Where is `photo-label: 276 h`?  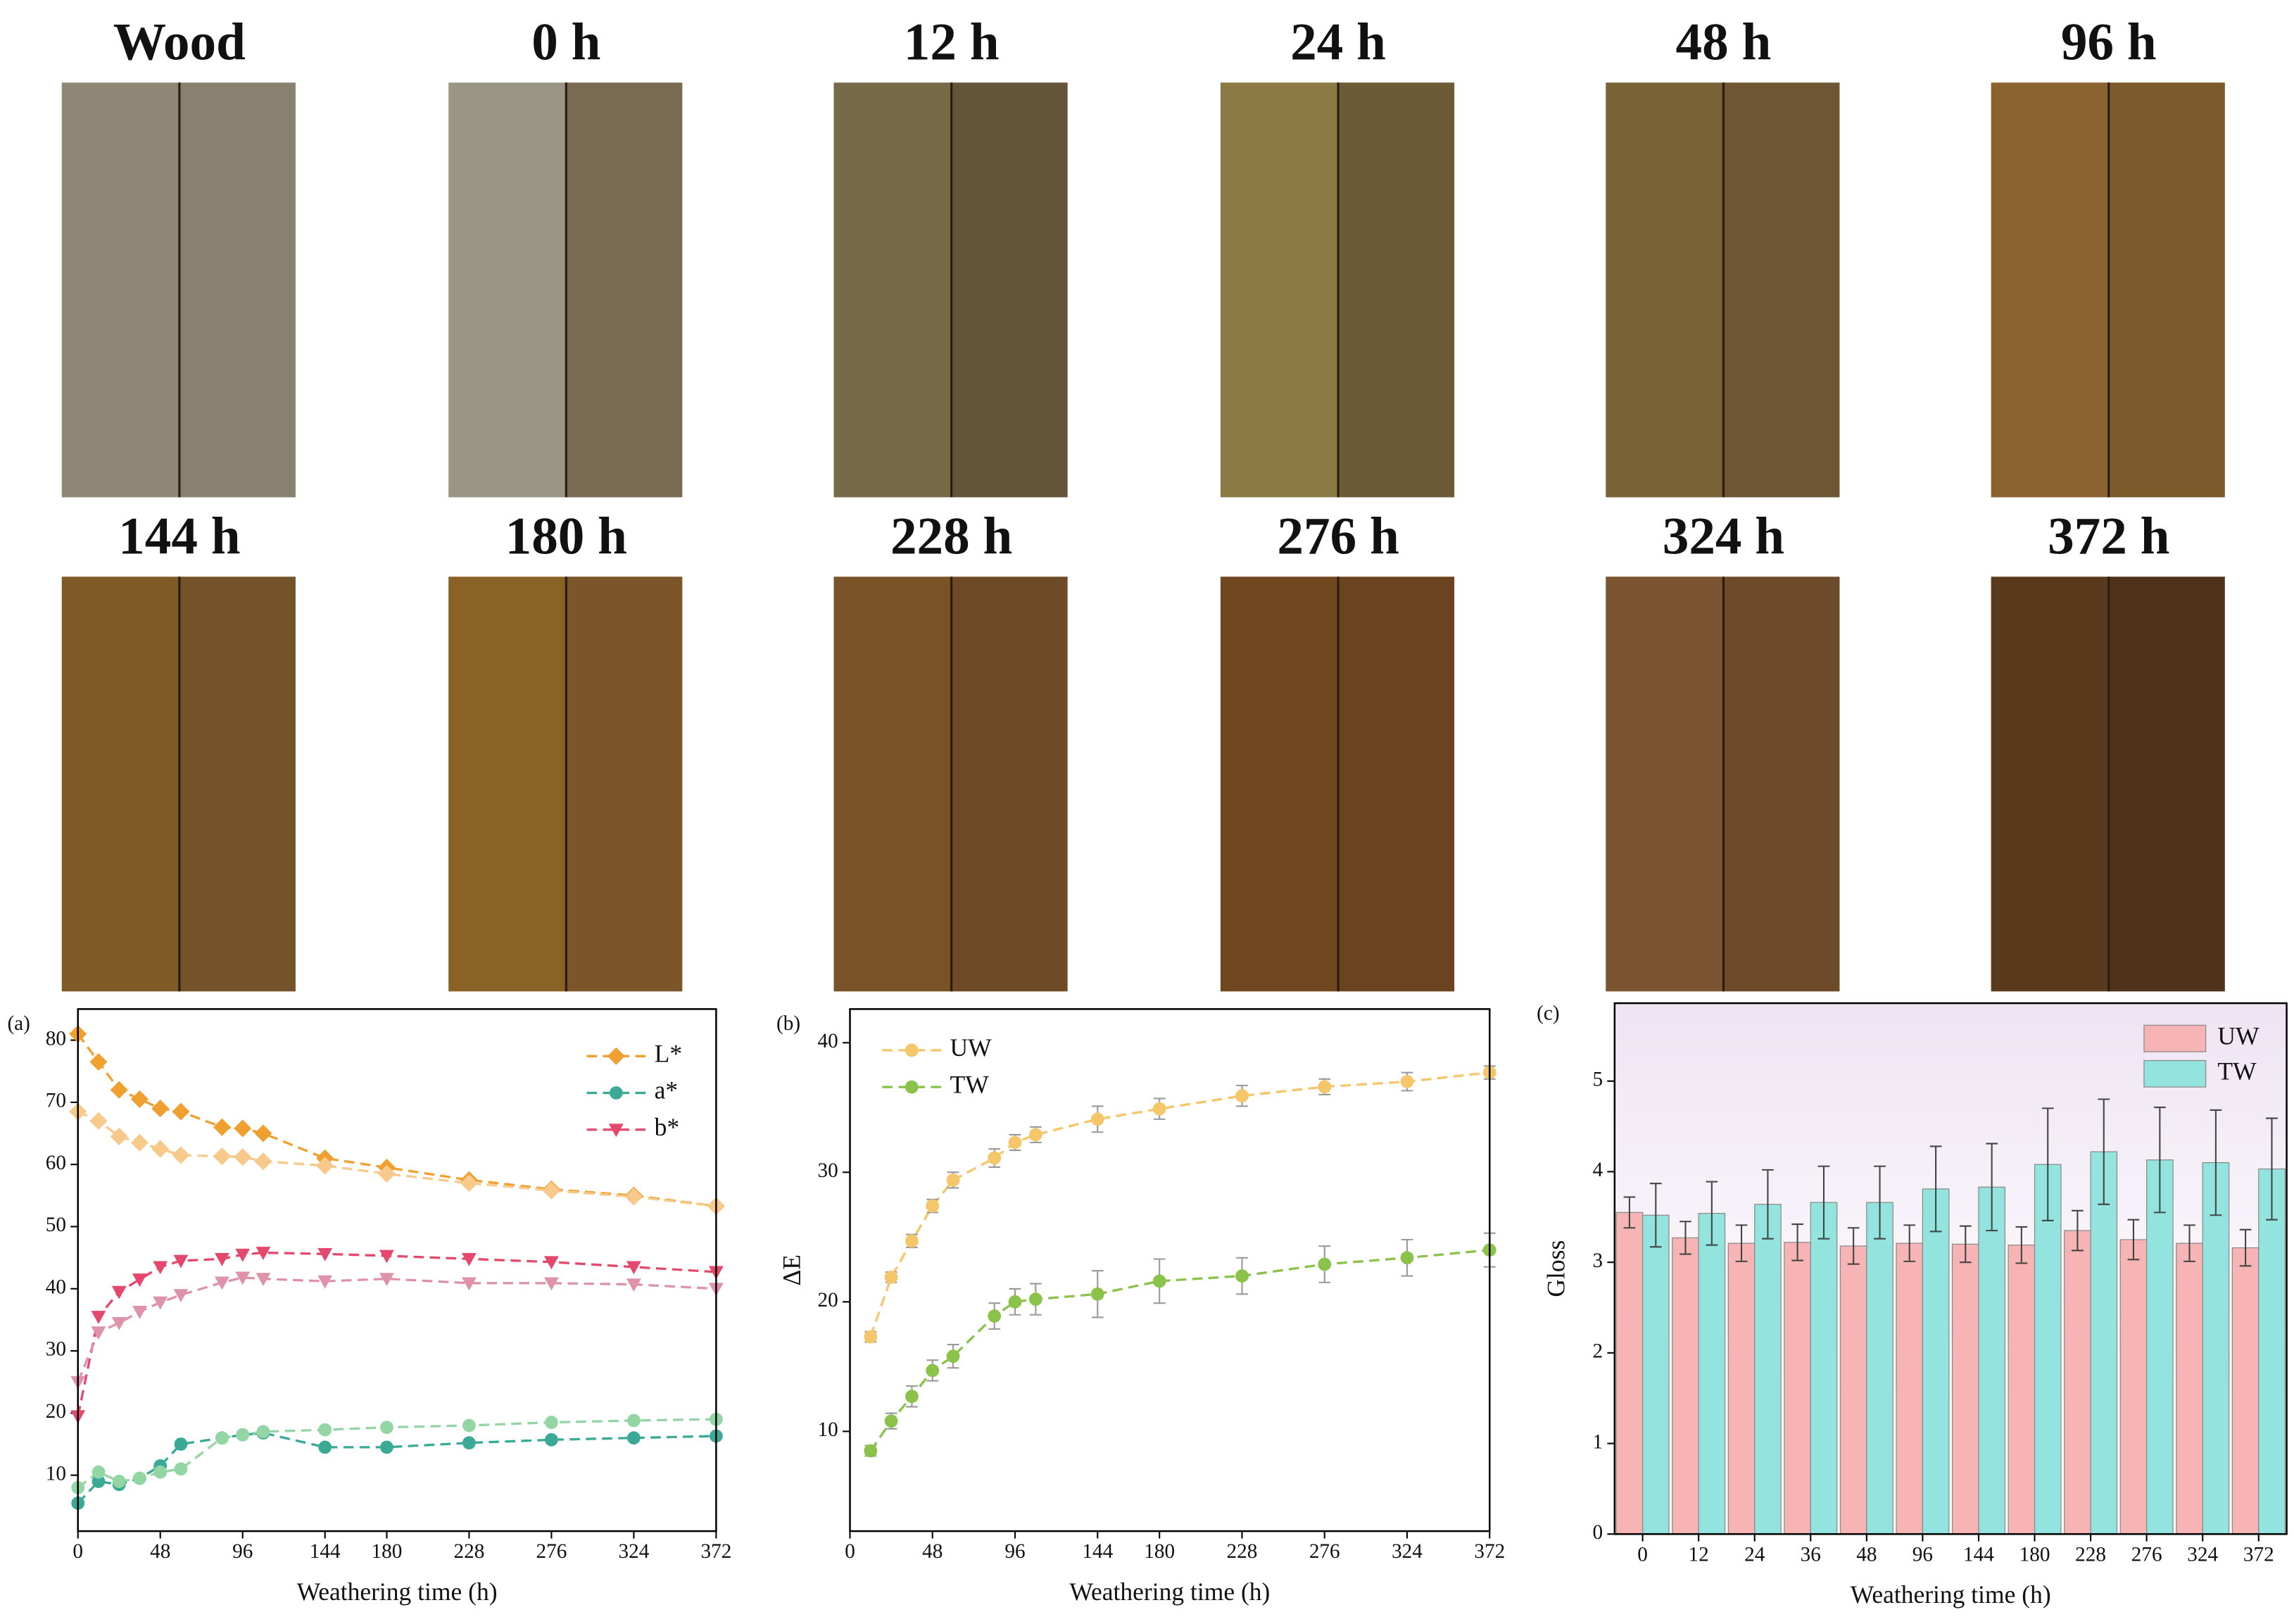
photo-label: 276 h is located at coordinates (1338, 536).